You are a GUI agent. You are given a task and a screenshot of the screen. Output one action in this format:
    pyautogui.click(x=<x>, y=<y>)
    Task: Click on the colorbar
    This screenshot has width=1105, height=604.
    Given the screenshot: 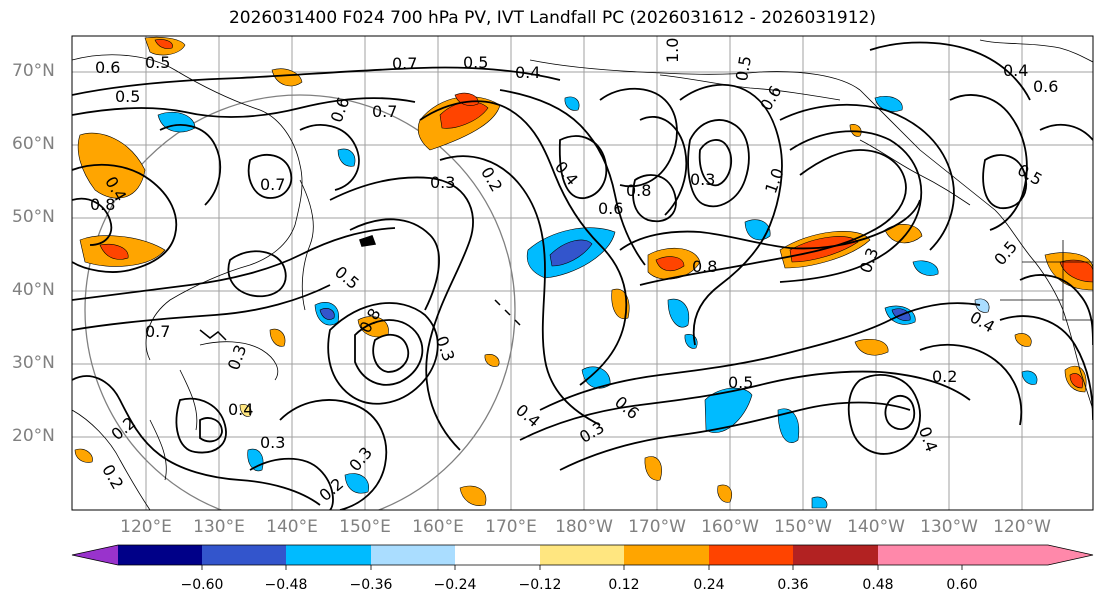 What is the action you would take?
    pyautogui.click(x=582, y=557)
    